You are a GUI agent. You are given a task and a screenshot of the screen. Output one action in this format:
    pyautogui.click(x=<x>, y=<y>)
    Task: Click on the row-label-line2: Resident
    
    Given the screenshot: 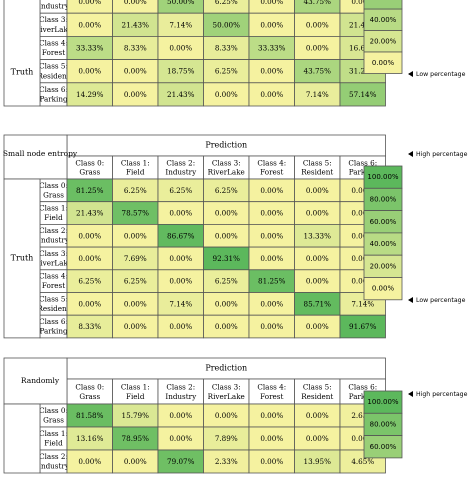 What is the action you would take?
    pyautogui.click(x=53, y=75)
    